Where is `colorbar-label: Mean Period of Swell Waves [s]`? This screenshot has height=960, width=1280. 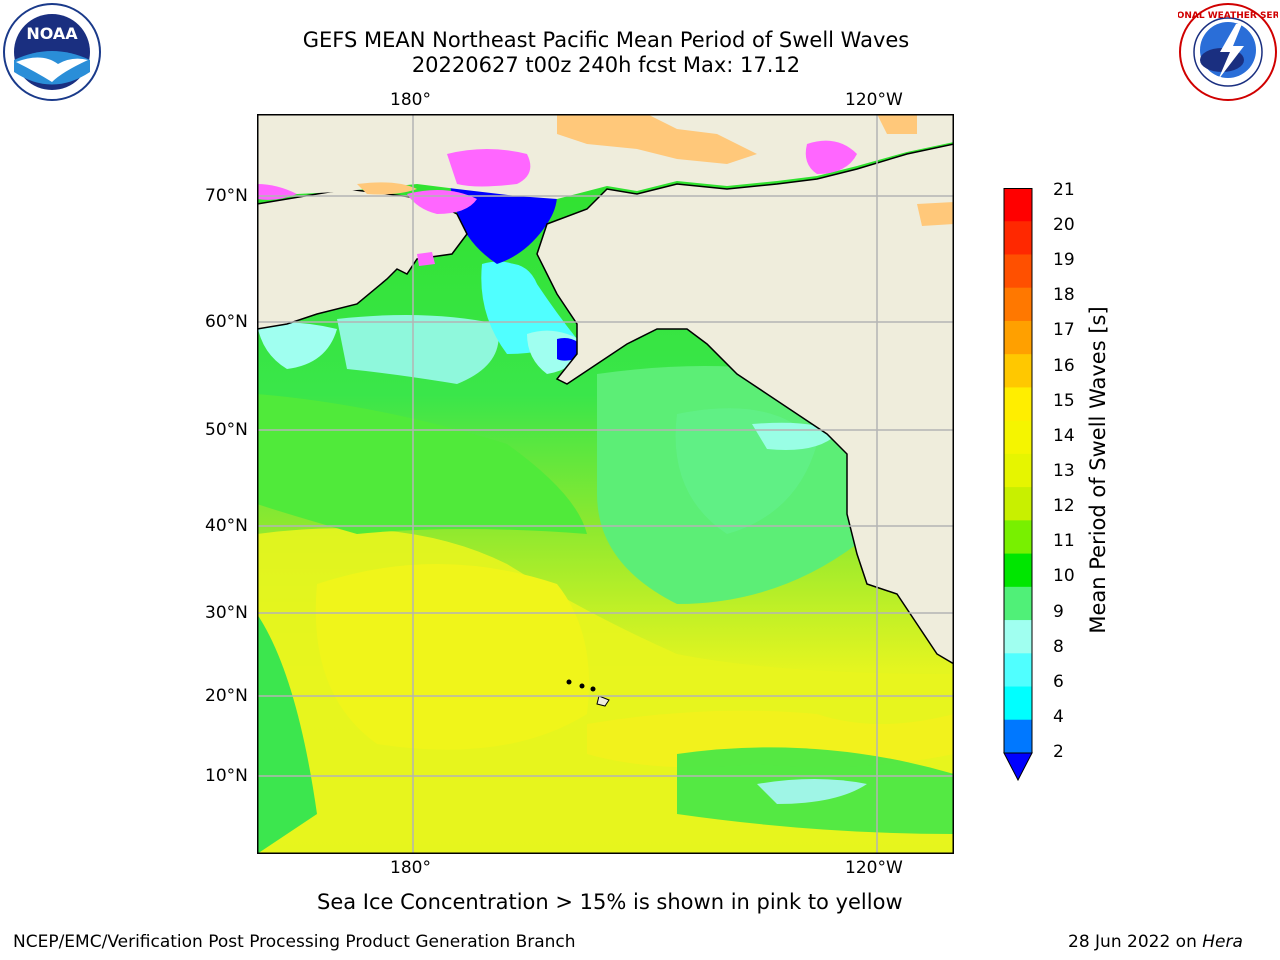 colorbar-label: Mean Period of Swell Waves [s] is located at coordinates (1098, 470).